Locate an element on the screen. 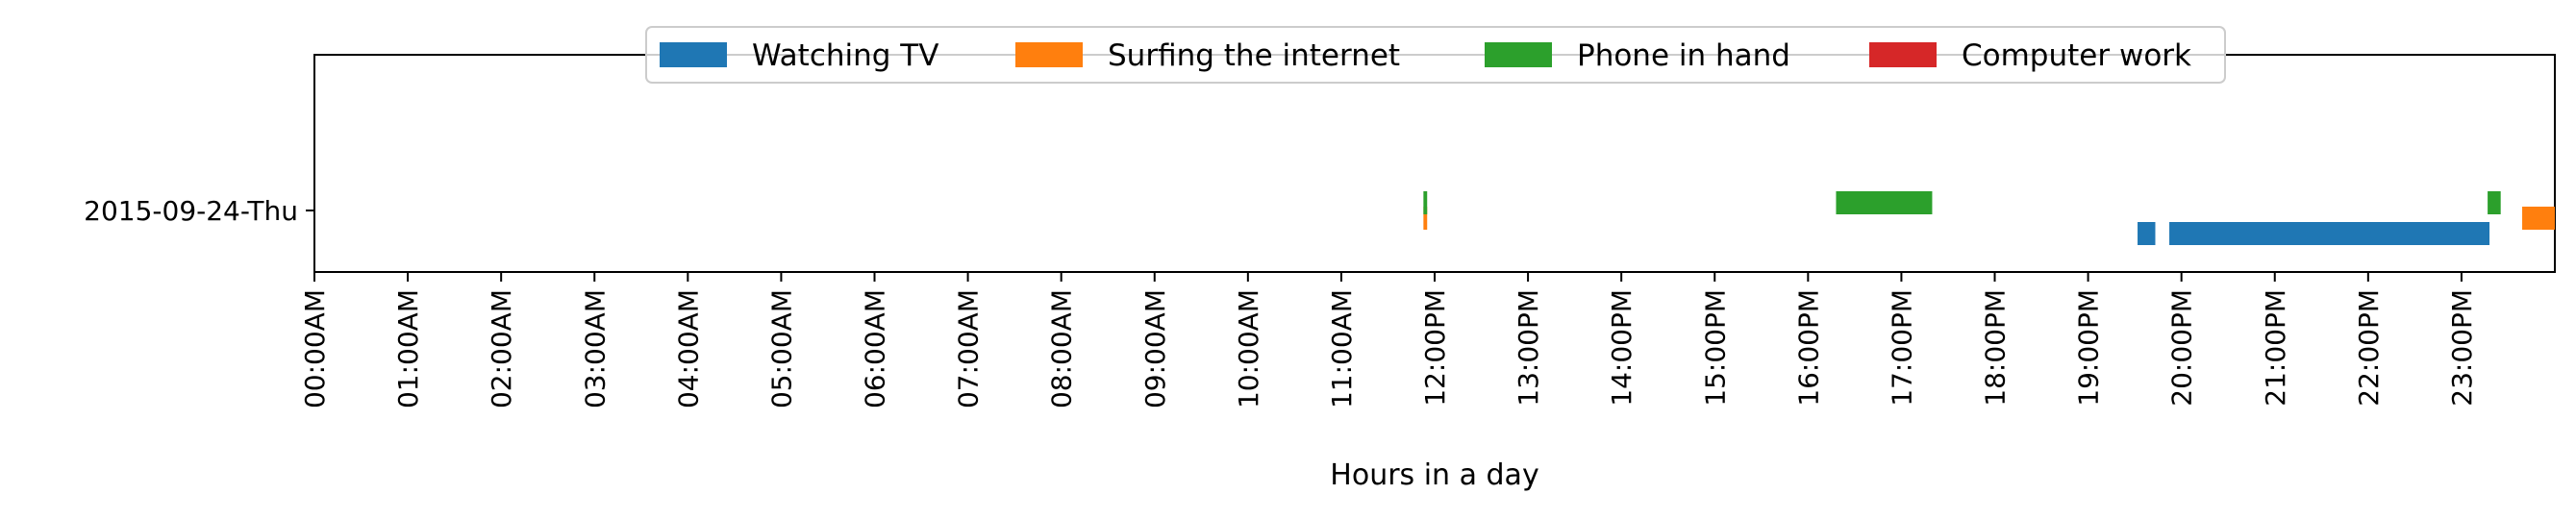 The image size is (2576, 519). x-tick-label: 15:00PM is located at coordinates (1715, 348).